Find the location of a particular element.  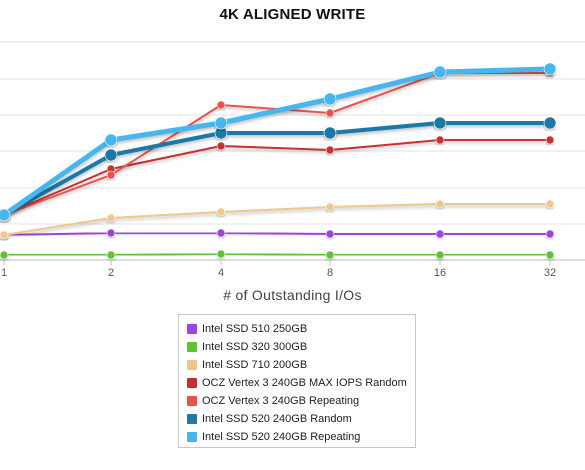

legend-label: OCZ Vertex 3 240GB Repeating is located at coordinates (281, 401).